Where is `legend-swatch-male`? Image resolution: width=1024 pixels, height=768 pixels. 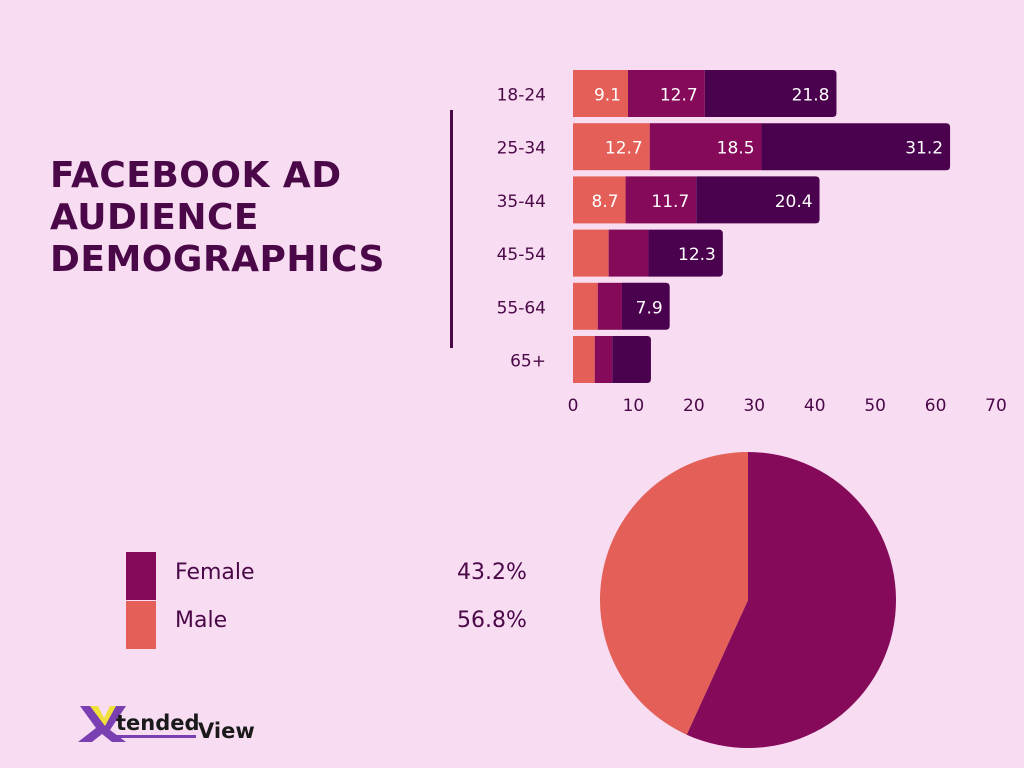
legend-swatch-male is located at coordinates (141, 625).